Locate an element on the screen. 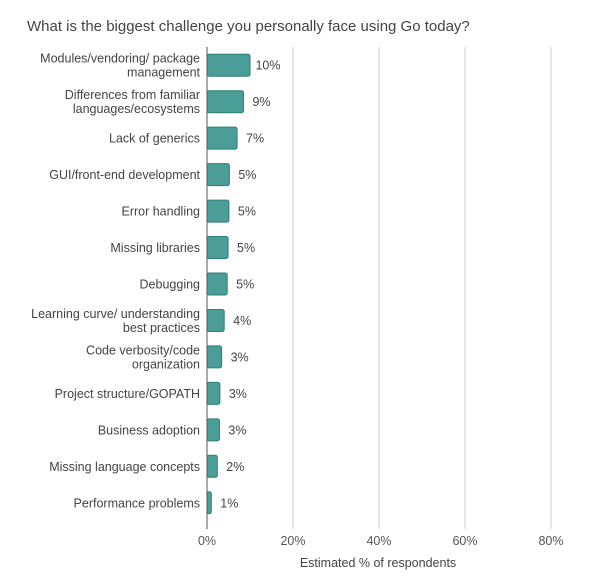 Image resolution: width=600 pixels, height=581 pixels. value-label: 9% is located at coordinates (262, 102).